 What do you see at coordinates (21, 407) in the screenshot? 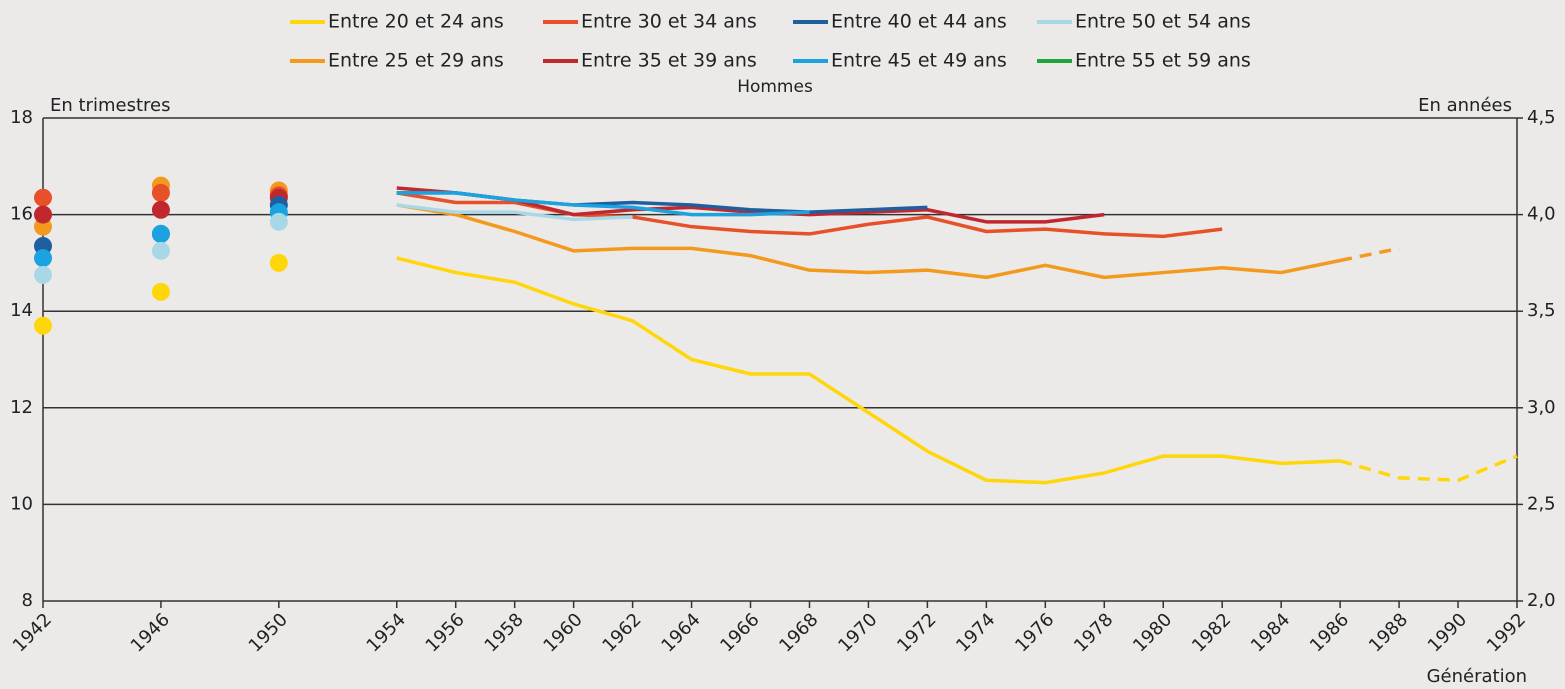
I see `y-tick-label: 12` at bounding box center [21, 407].